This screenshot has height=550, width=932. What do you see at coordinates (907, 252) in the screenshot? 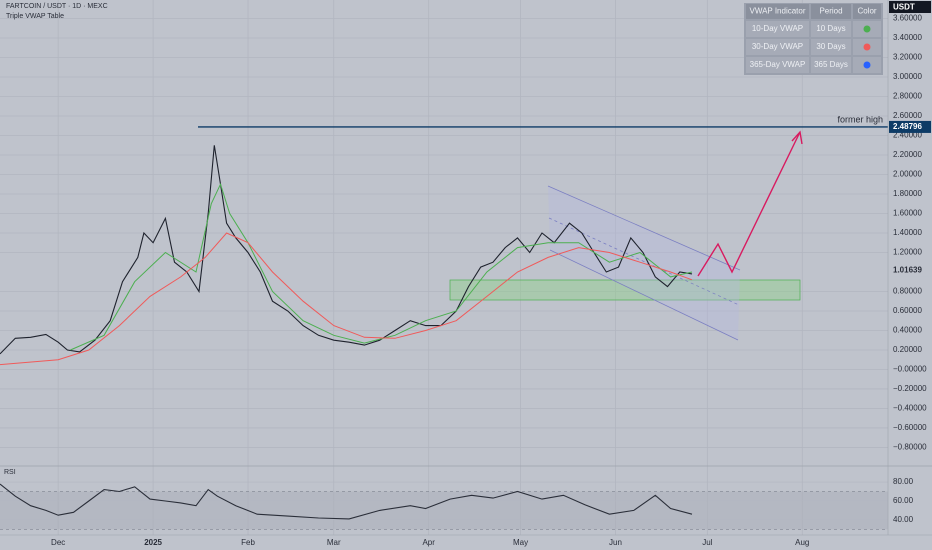
I see `y-tick-label: 1.20000` at bounding box center [907, 252].